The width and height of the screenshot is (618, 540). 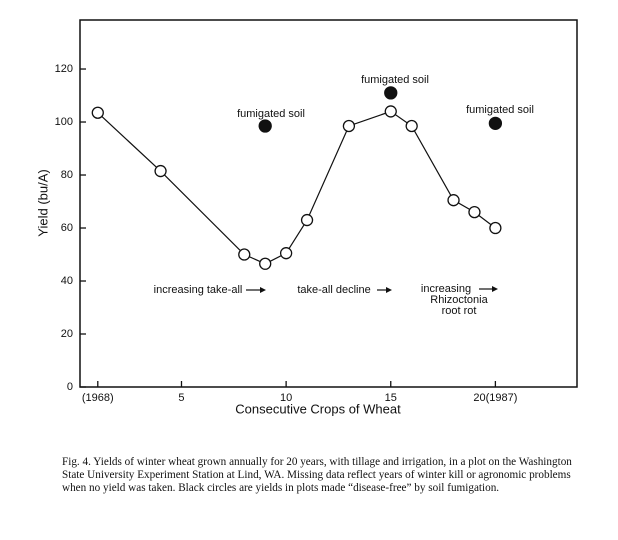 What do you see at coordinates (446, 289) in the screenshot?
I see `annotation: increasing` at bounding box center [446, 289].